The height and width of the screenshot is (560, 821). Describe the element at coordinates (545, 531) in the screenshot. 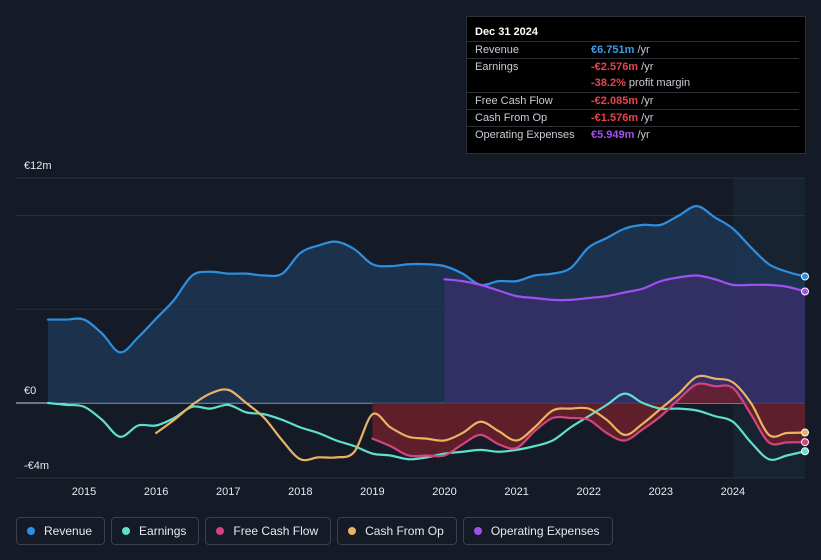

I see `legend-label: Operating Expenses` at that location.